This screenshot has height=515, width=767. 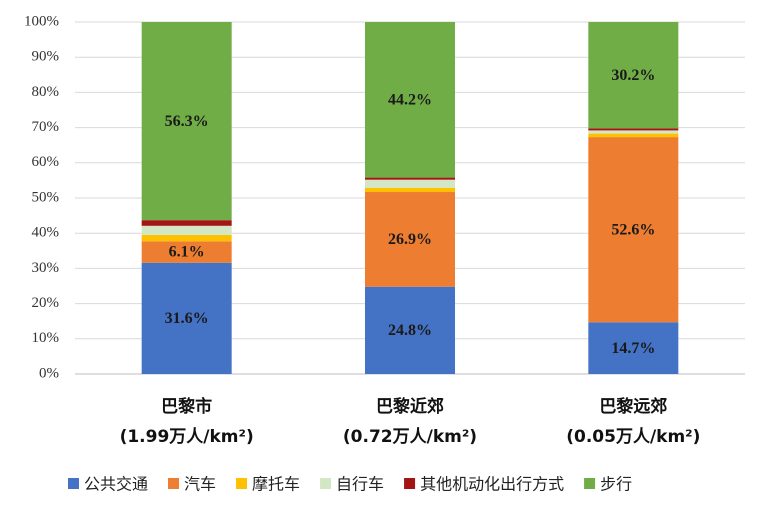 I want to click on value-label: 14.7%, so click(x=633, y=348).